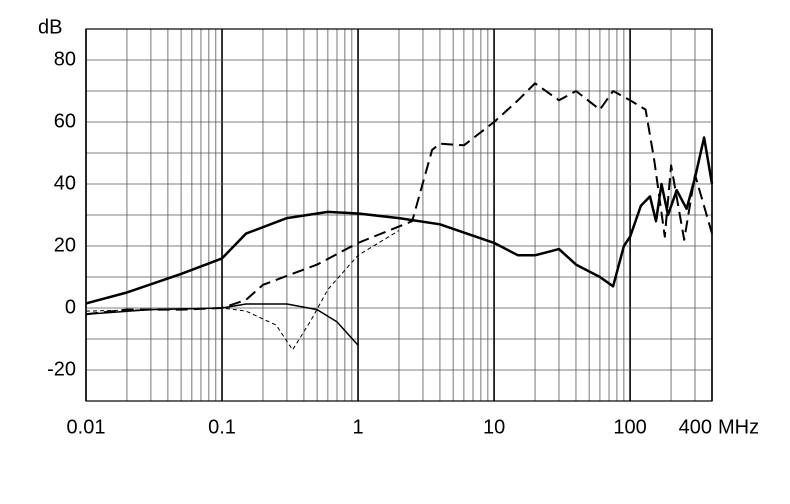 The height and width of the screenshot is (504, 790). Describe the element at coordinates (738, 427) in the screenshot. I see `x-unit: MHz` at that location.